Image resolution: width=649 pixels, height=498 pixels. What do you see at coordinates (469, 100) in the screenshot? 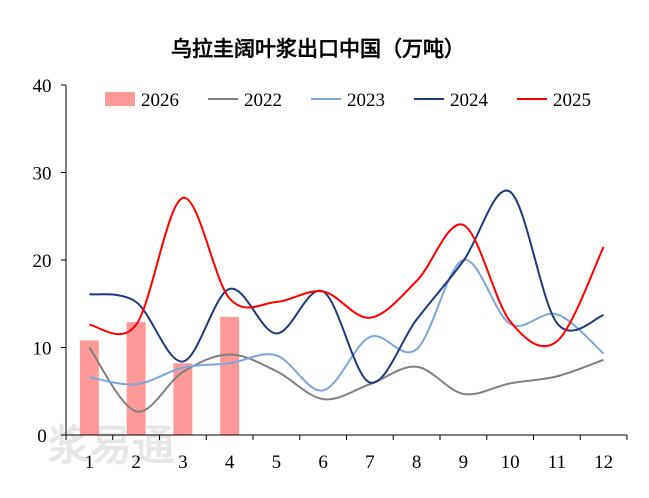
I see `legend-label-2024: 2024` at bounding box center [469, 100].